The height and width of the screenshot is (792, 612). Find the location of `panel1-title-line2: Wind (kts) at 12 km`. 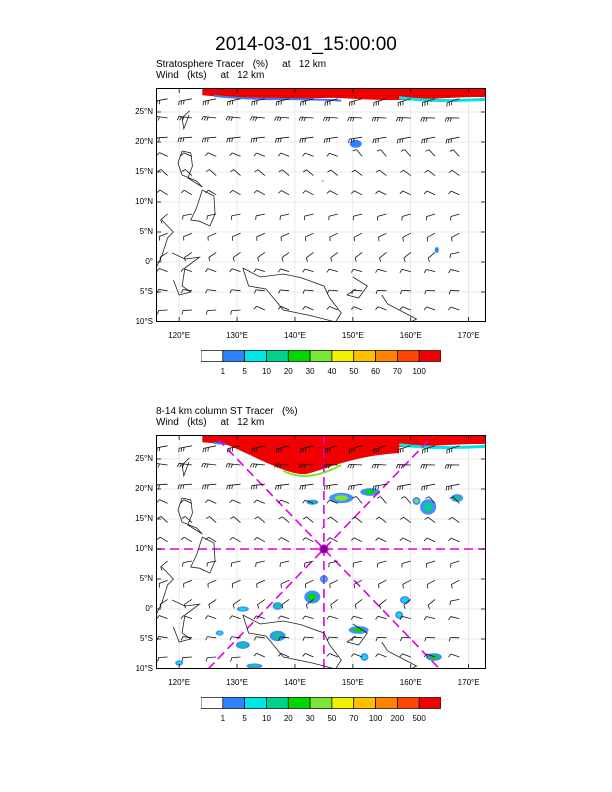

panel1-title-line2: Wind (kts) at 12 km is located at coordinates (210, 75).